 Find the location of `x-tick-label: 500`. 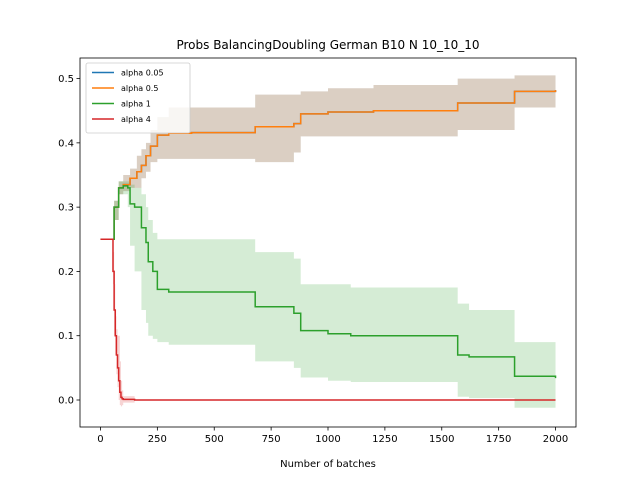

x-tick-label: 500 is located at coordinates (214, 439).